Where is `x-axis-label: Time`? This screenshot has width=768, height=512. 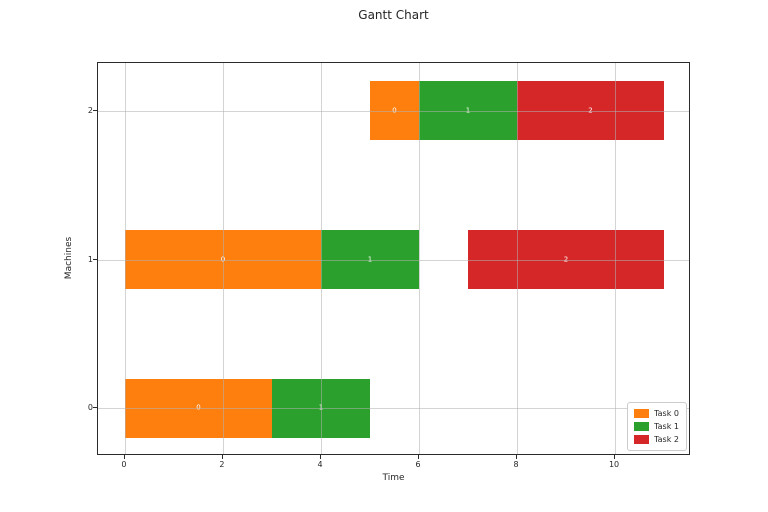
x-axis-label: Time is located at coordinates (393, 478).